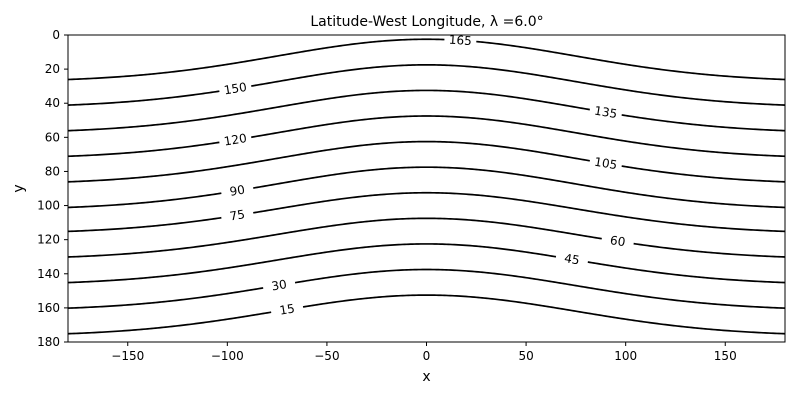 The height and width of the screenshot is (400, 800). What do you see at coordinates (19, 188) in the screenshot?
I see `y-axis-label: y` at bounding box center [19, 188].